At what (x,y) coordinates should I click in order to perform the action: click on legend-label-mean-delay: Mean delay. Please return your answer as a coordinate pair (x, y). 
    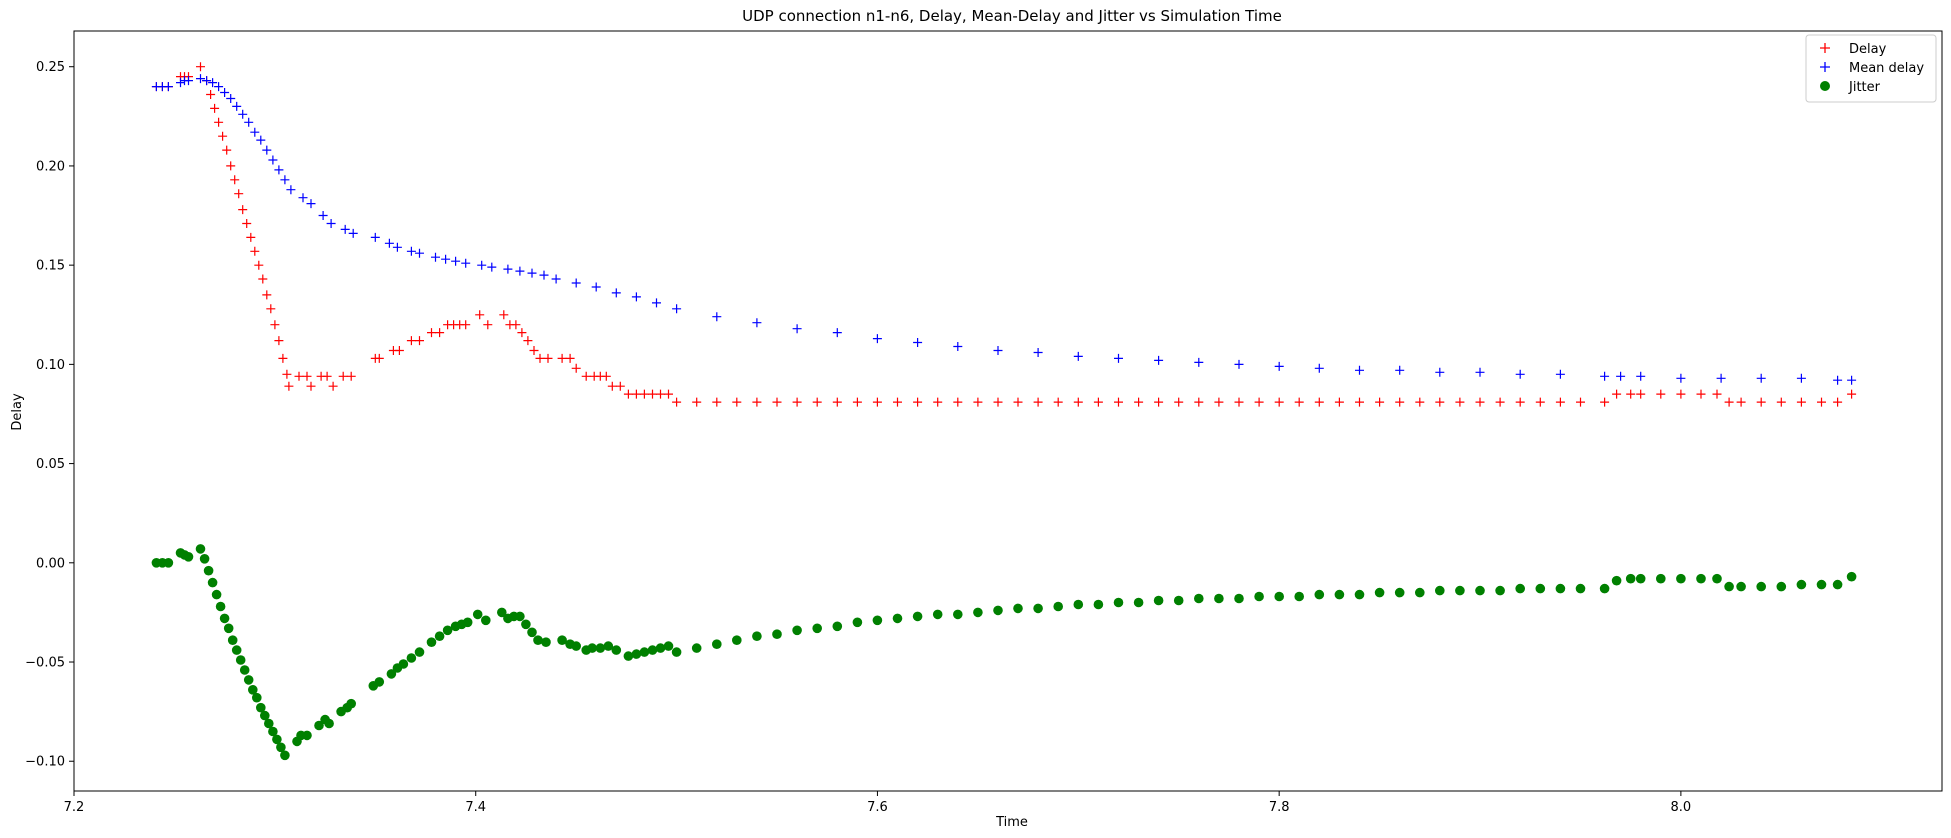
    Looking at the image, I should click on (1886, 68).